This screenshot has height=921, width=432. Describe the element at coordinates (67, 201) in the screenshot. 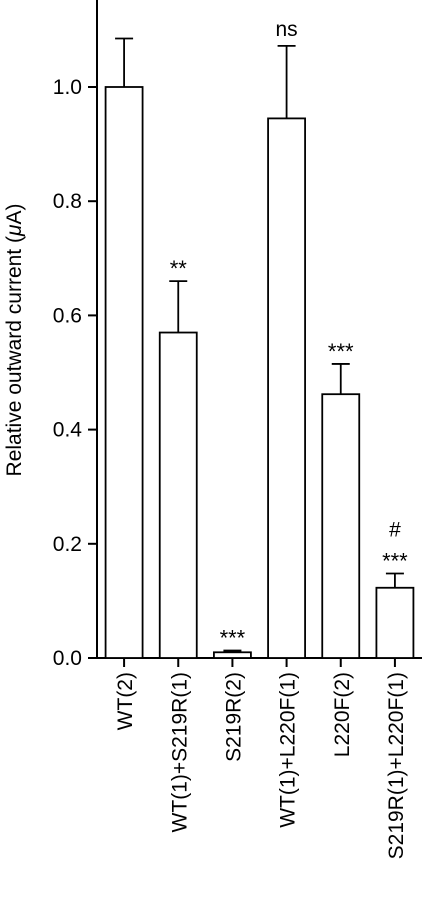

I see `y-tick-label: 0.8` at that location.